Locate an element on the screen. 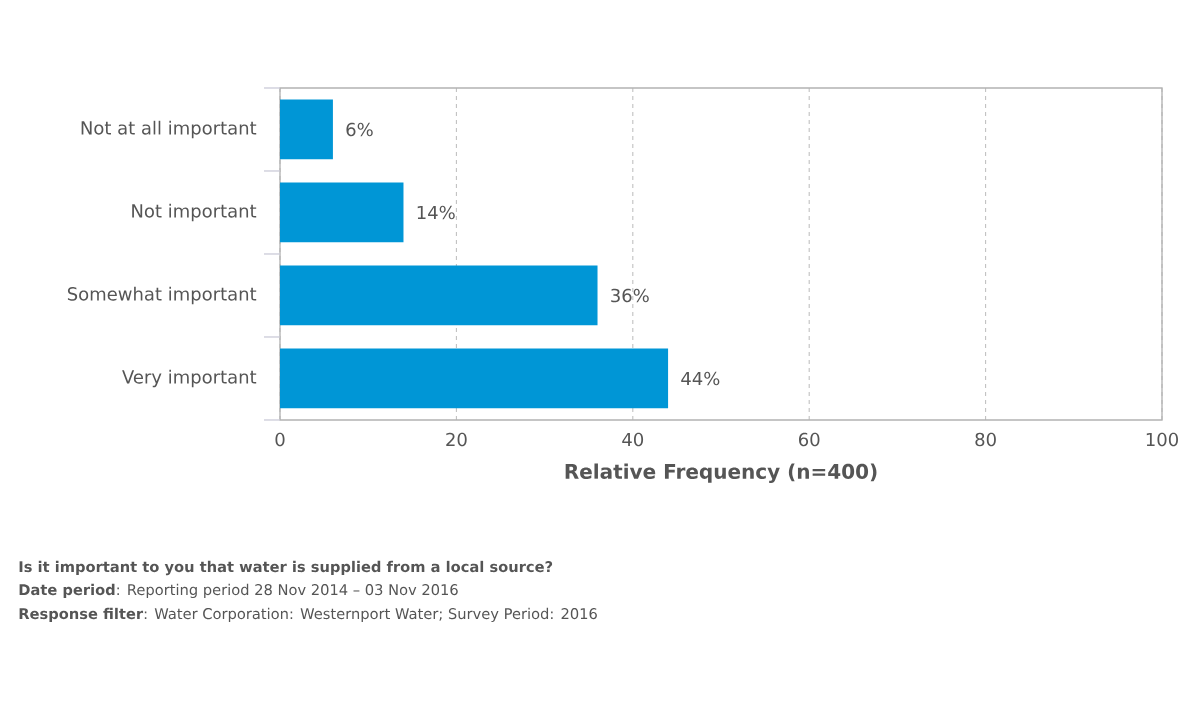  text: Date period: Reporting period 28 Nov 2014 – 03 Nov 2016 is located at coordinates (238, 591).